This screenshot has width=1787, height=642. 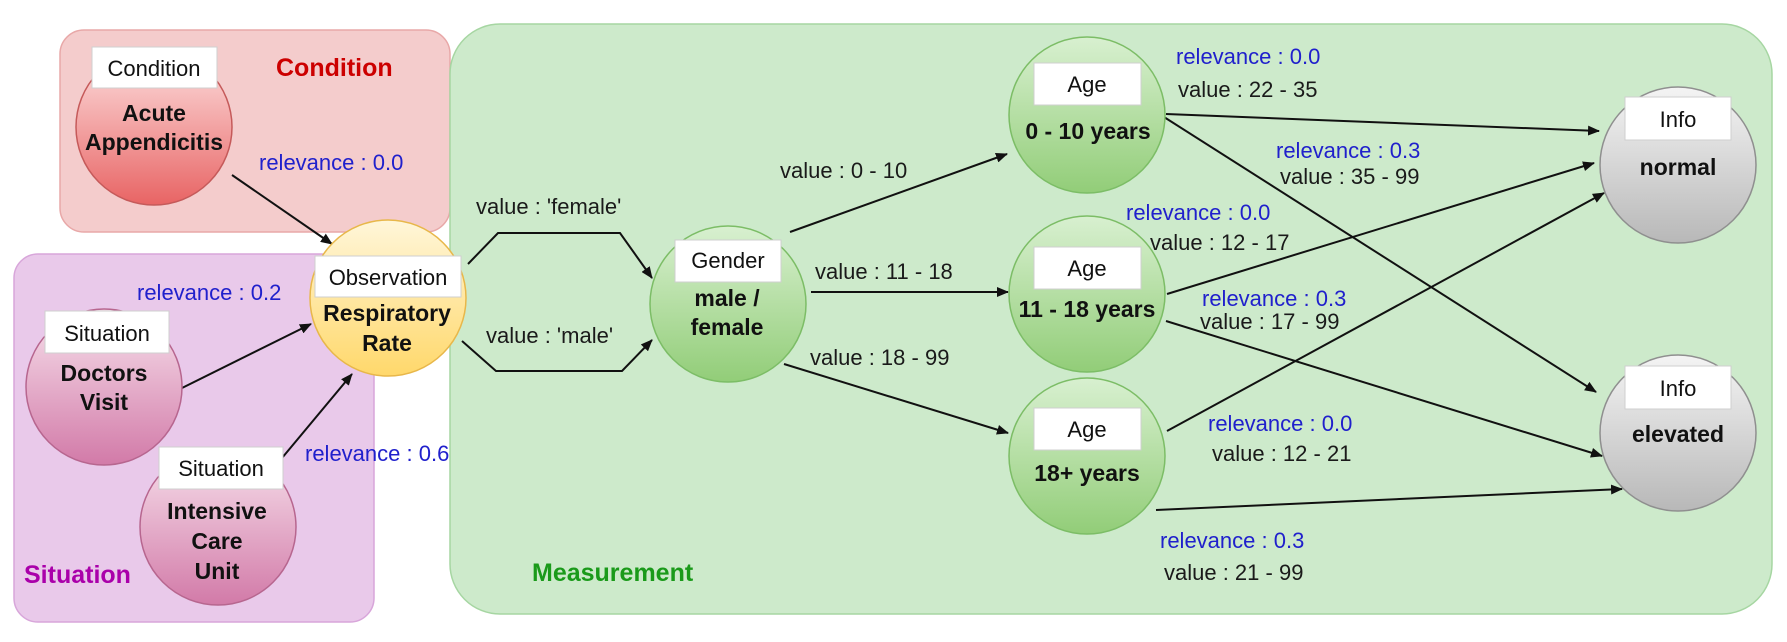 I want to click on gender-name-line2: female, so click(x=727, y=327).